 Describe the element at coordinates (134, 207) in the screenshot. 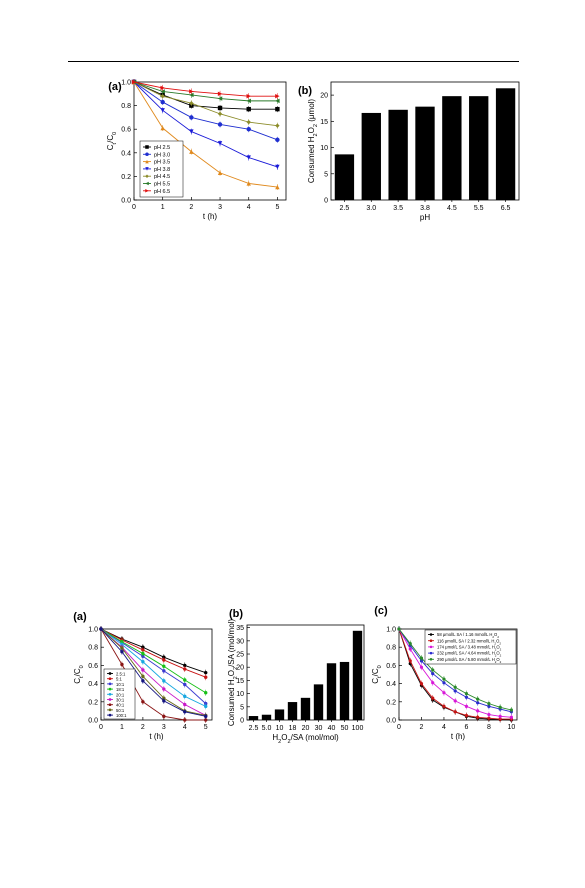

I see `top-a-xtick-label: 0` at that location.